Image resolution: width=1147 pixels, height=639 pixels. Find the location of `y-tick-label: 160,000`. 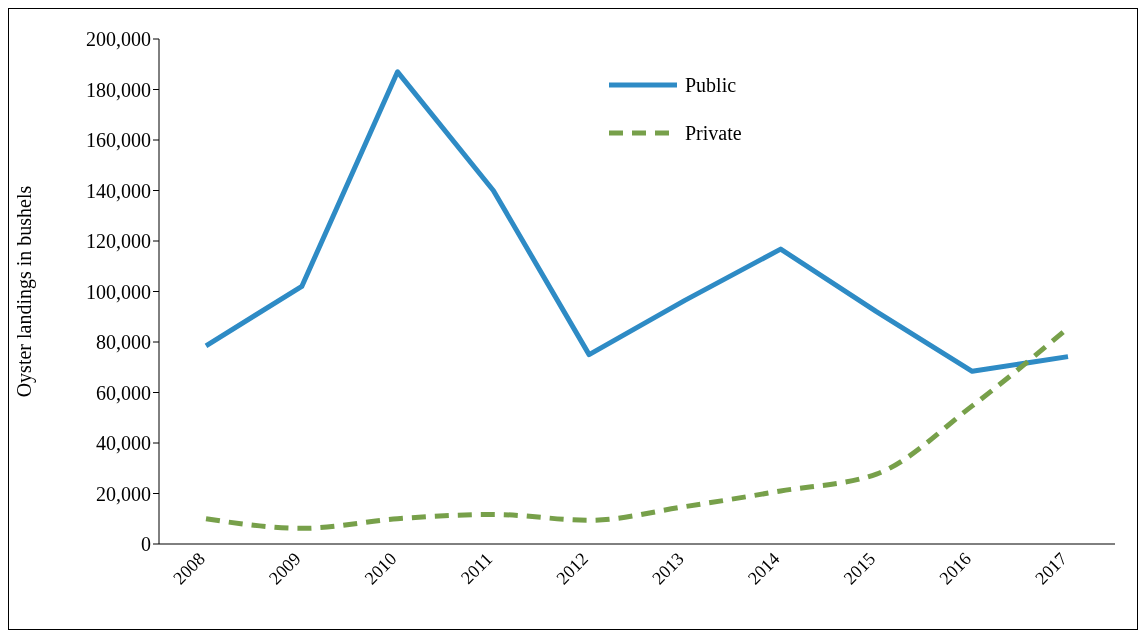

y-tick-label: 160,000 is located at coordinates (118, 140).